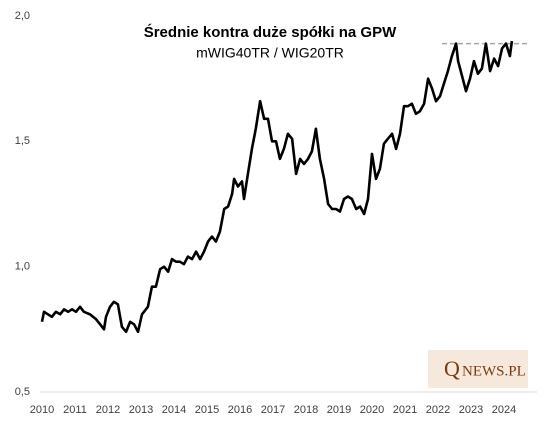 Image resolution: width=549 pixels, height=429 pixels. What do you see at coordinates (306, 410) in the screenshot?
I see `x-tick-label: 2018` at bounding box center [306, 410].